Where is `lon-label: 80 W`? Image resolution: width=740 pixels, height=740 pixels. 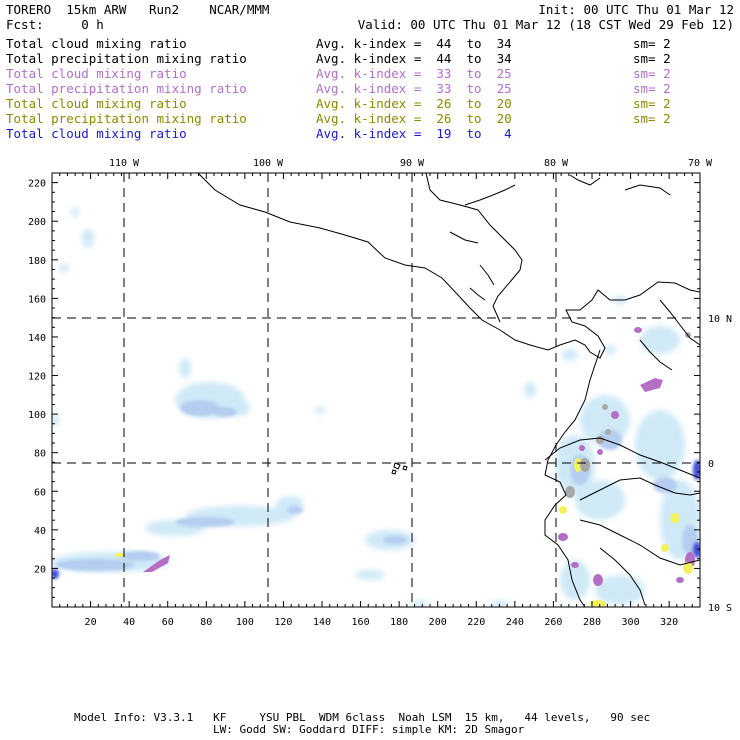 lon-label: 80 W is located at coordinates (556, 163).